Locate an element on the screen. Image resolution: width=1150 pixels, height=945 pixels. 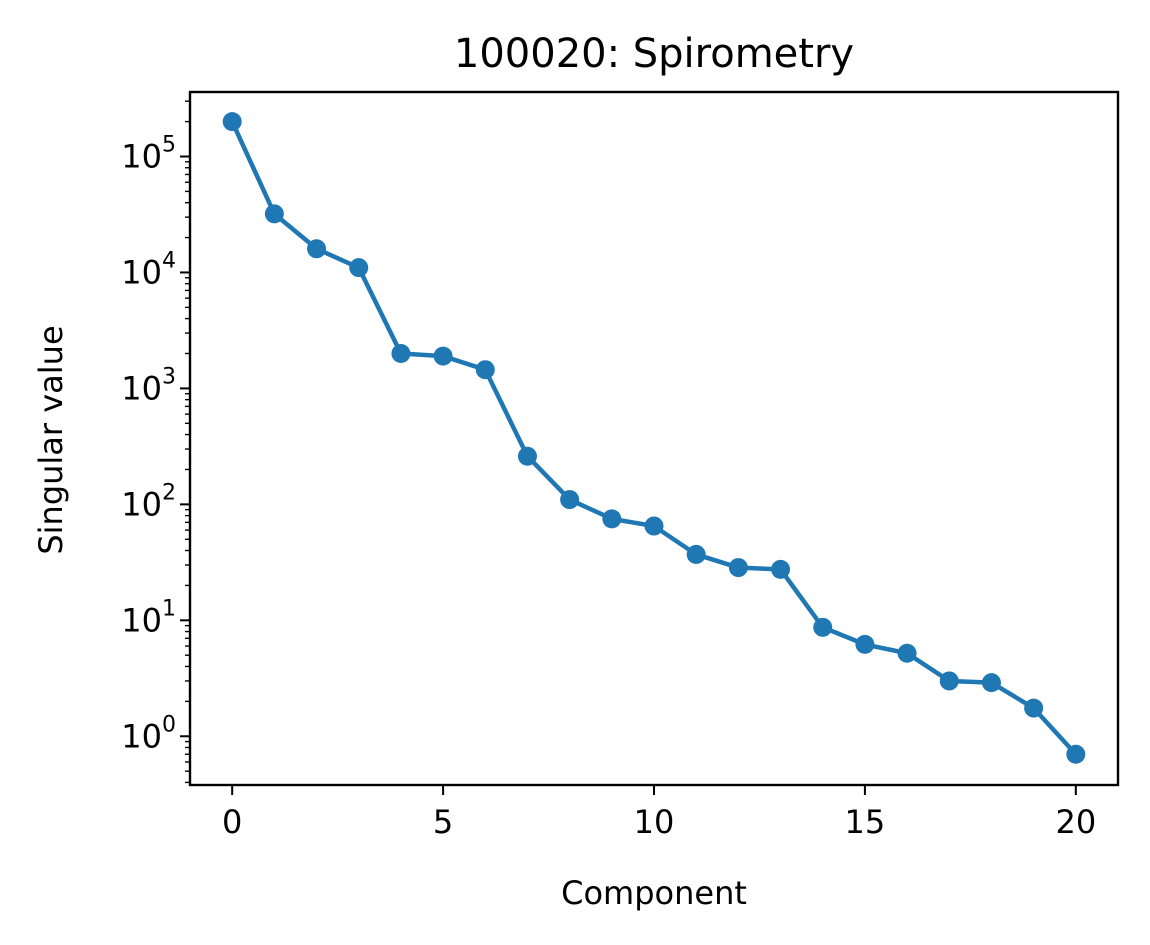
y-tick-exponent: 5 is located at coordinates (169, 145).